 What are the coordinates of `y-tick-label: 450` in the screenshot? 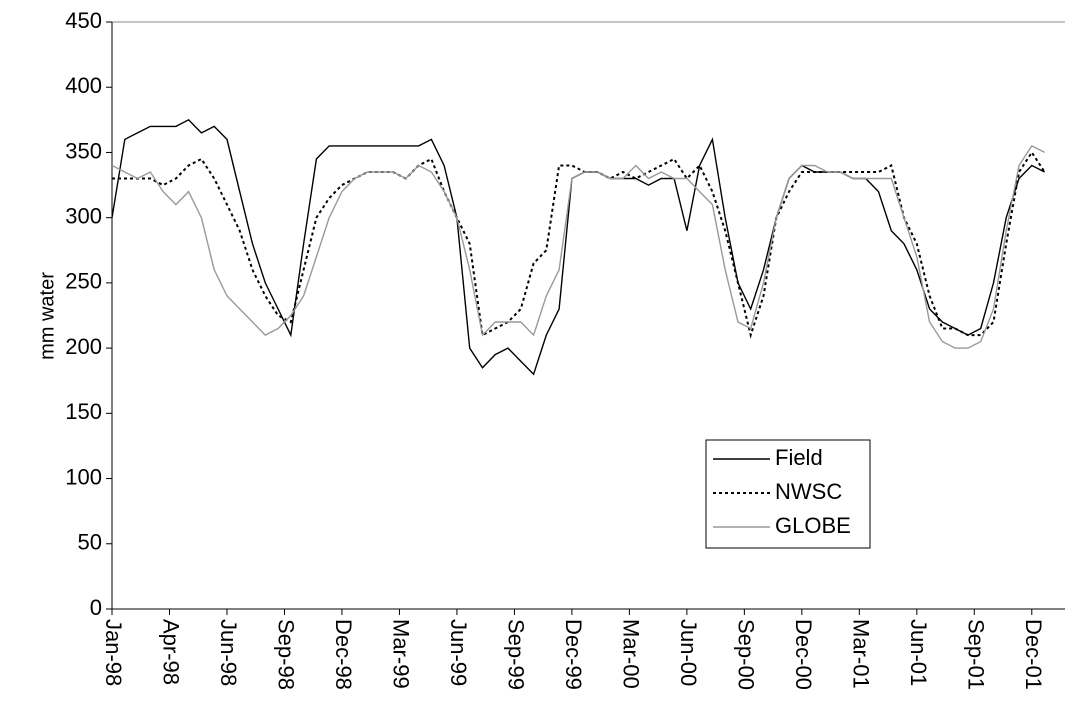 It's located at (83, 20).